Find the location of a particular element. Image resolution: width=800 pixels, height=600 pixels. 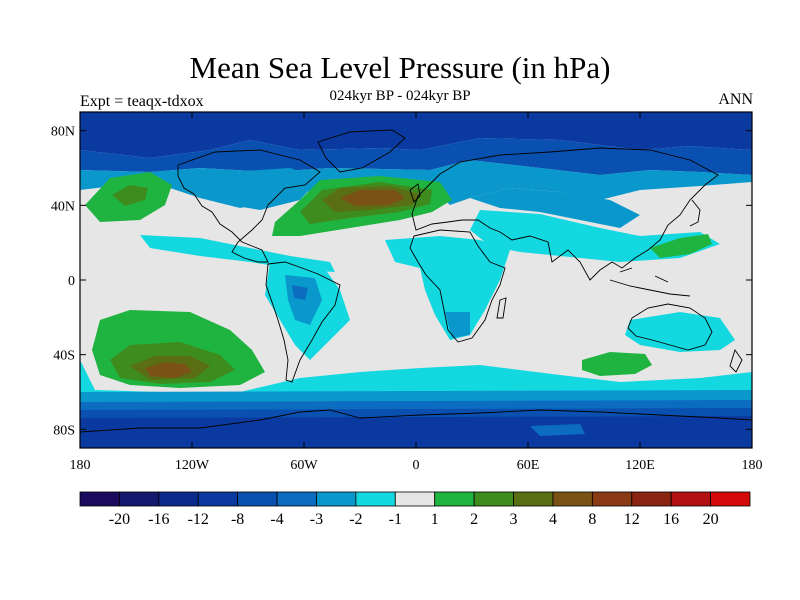

lat-tick-label: 80N is located at coordinates (63, 132).